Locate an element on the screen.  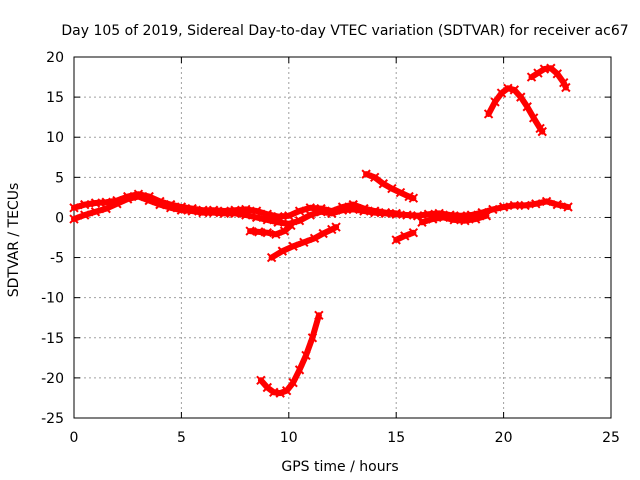
x-tick-label: 0 is located at coordinates (74, 438).